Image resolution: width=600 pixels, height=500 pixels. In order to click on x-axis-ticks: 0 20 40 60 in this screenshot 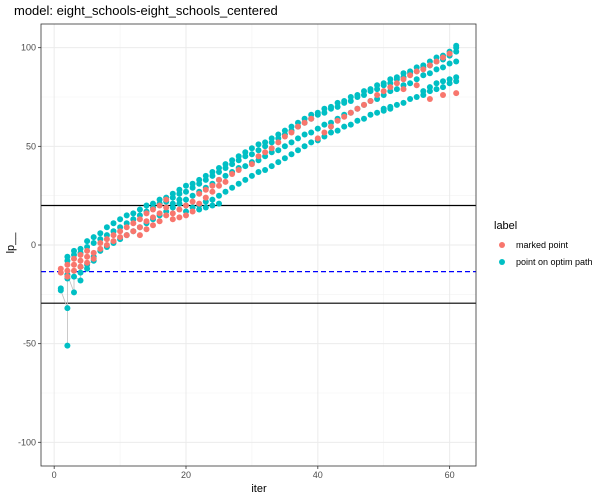, I will do `click(253, 473)`.